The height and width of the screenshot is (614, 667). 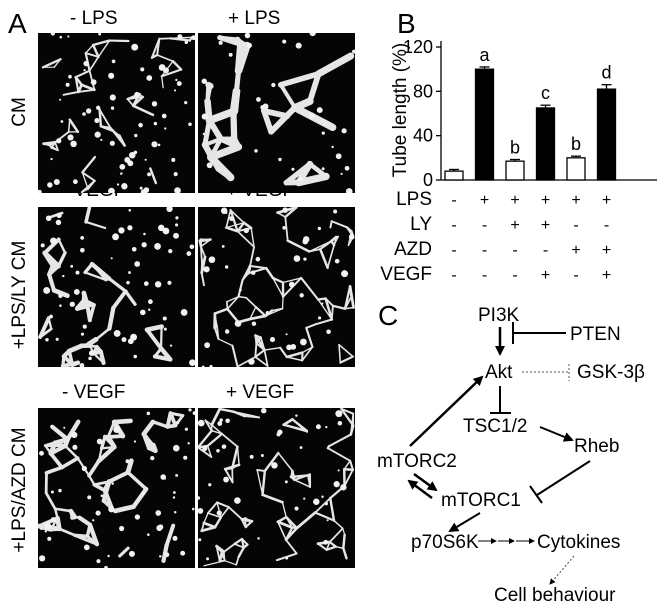 I want to click on panel-a-letter: A, so click(x=17, y=23).